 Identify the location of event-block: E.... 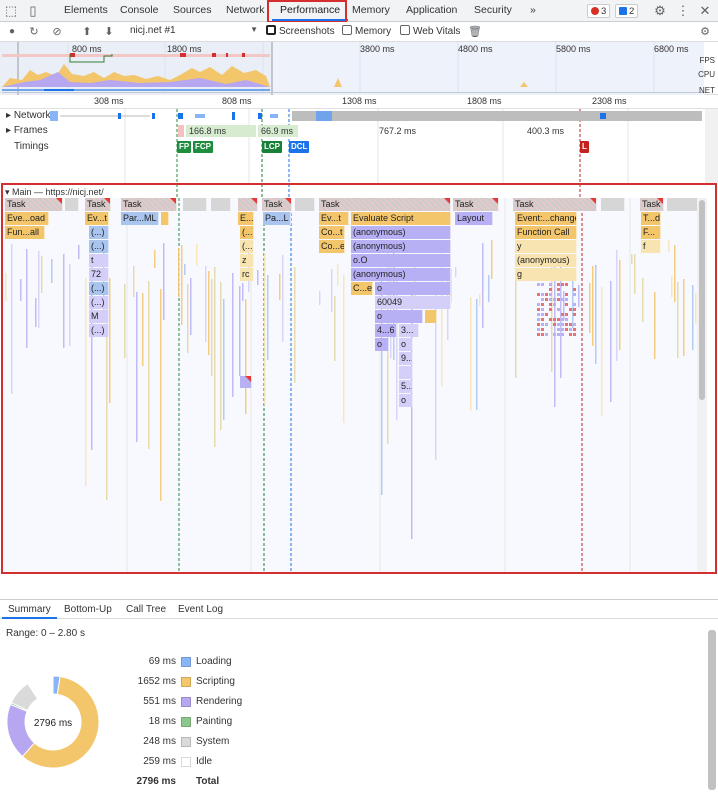
(246, 218).